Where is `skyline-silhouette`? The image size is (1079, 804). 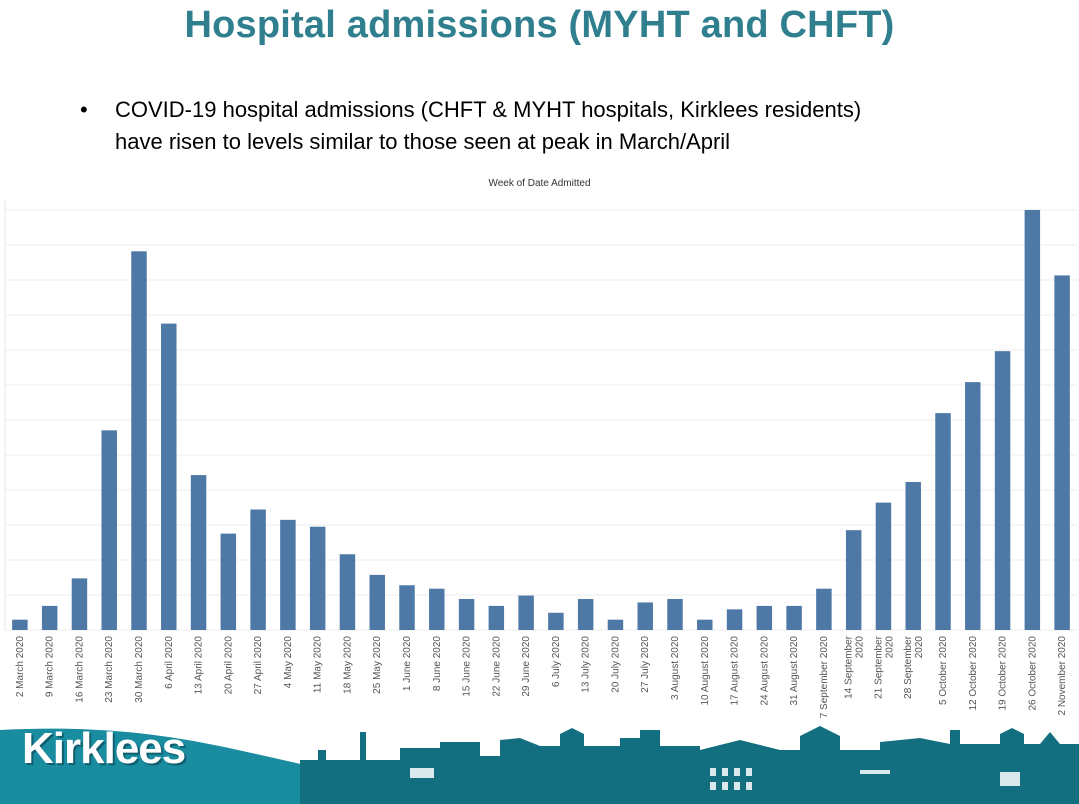
skyline-silhouette is located at coordinates (689, 765).